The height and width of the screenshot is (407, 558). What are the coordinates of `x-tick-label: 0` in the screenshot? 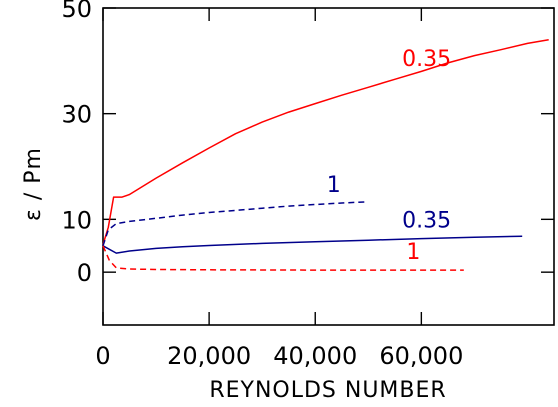 It's located at (102, 356).